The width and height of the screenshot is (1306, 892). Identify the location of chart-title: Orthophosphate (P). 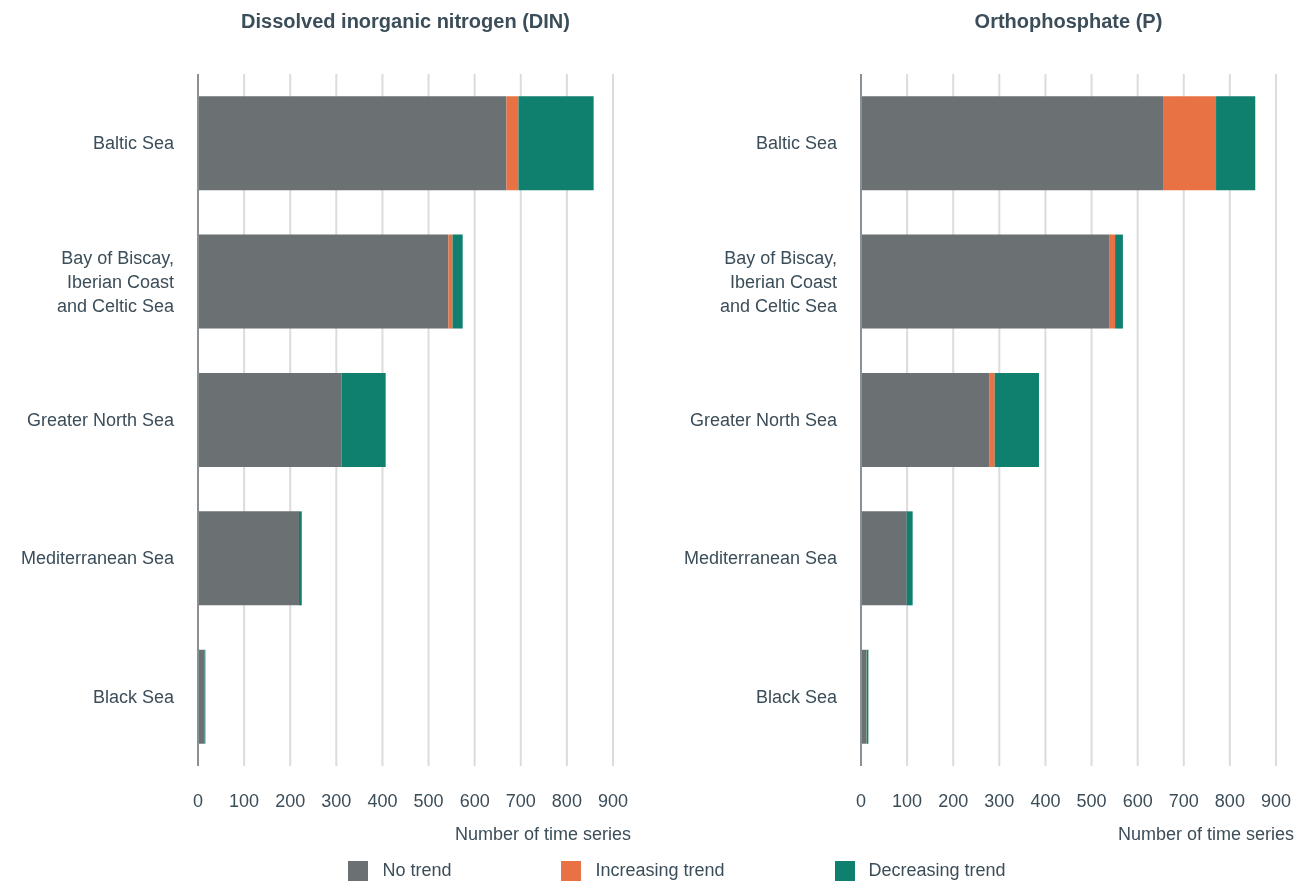
(1068, 21).